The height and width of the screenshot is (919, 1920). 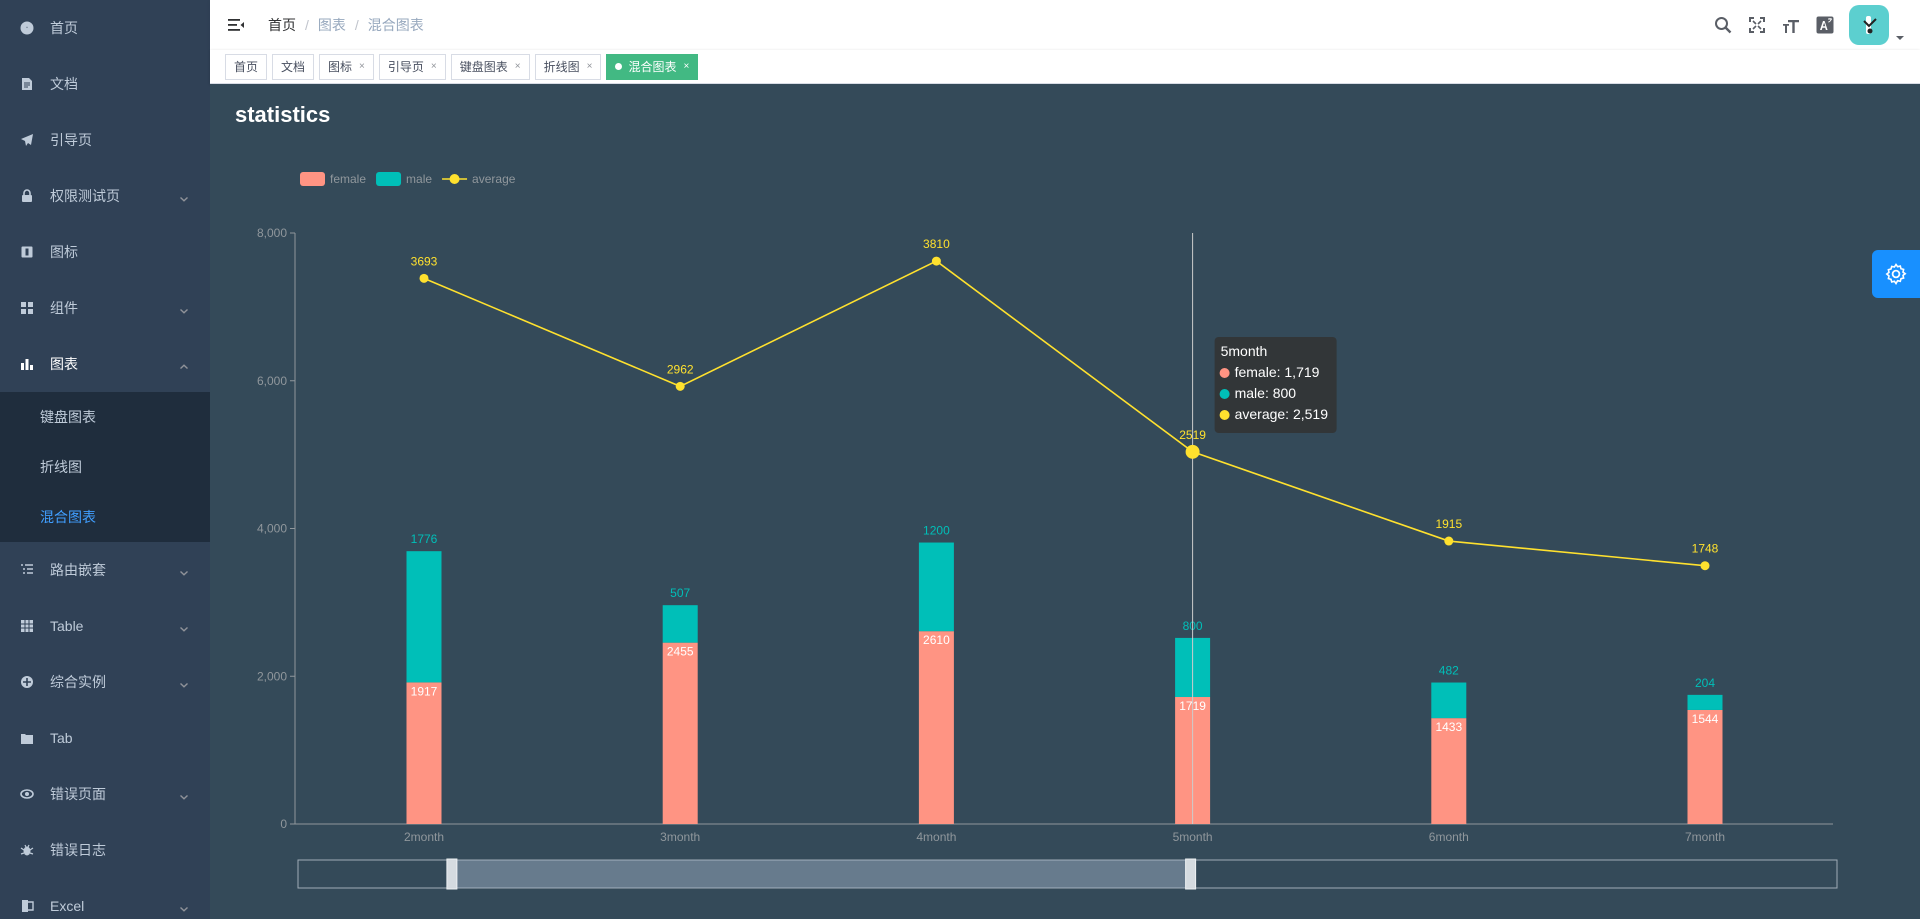 What do you see at coordinates (61, 467) in the screenshot?
I see `sidebar-subitem-label: 折线图` at bounding box center [61, 467].